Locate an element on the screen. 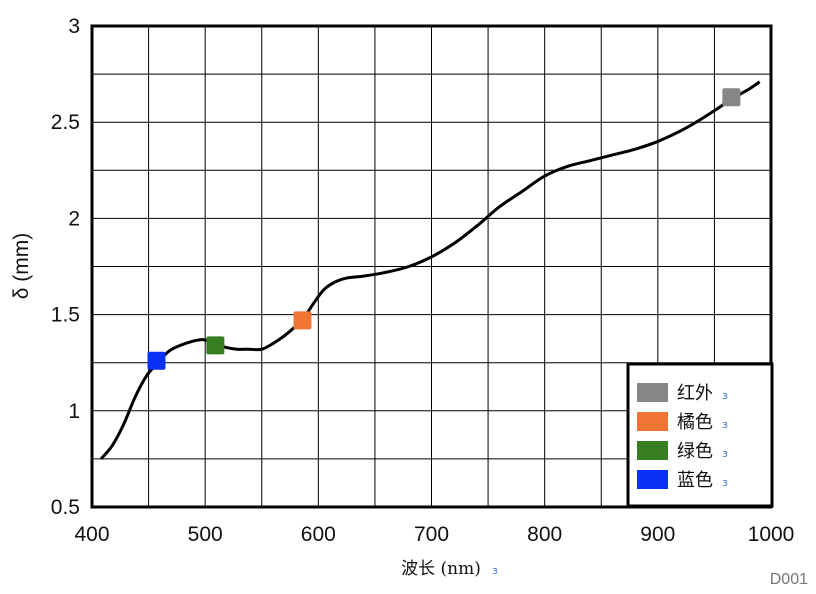  y-tick-label: 1.5 is located at coordinates (65, 315).